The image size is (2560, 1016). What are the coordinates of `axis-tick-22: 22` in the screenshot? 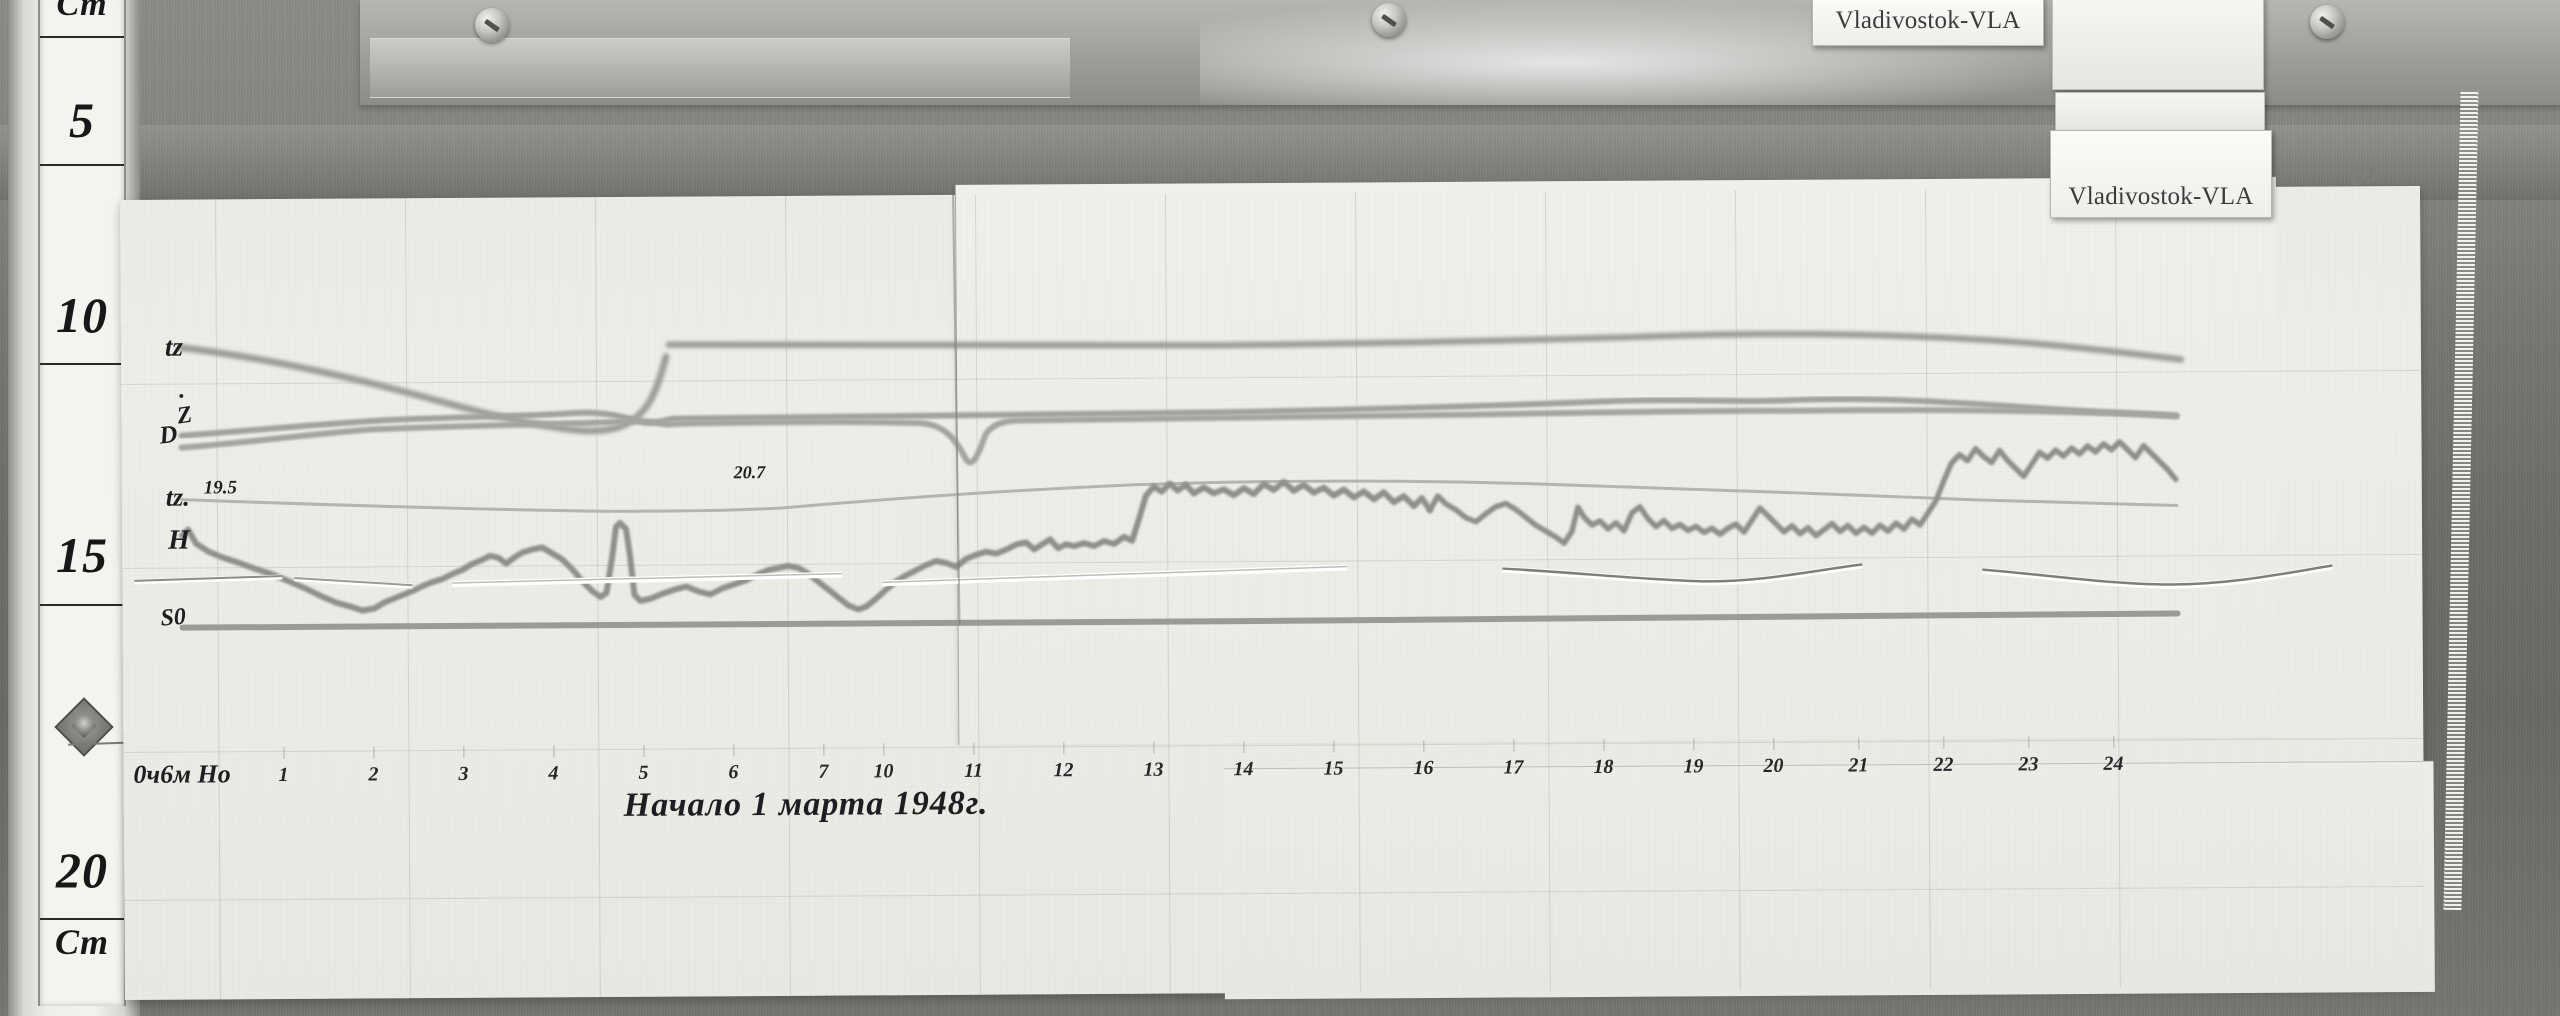 It's located at (1943, 764).